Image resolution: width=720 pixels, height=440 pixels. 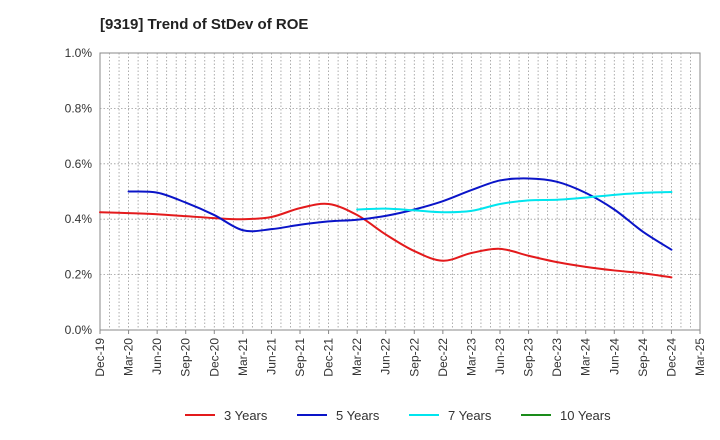 What do you see at coordinates (79, 219) in the screenshot?
I see `y-tick-label: 0.4%` at bounding box center [79, 219].